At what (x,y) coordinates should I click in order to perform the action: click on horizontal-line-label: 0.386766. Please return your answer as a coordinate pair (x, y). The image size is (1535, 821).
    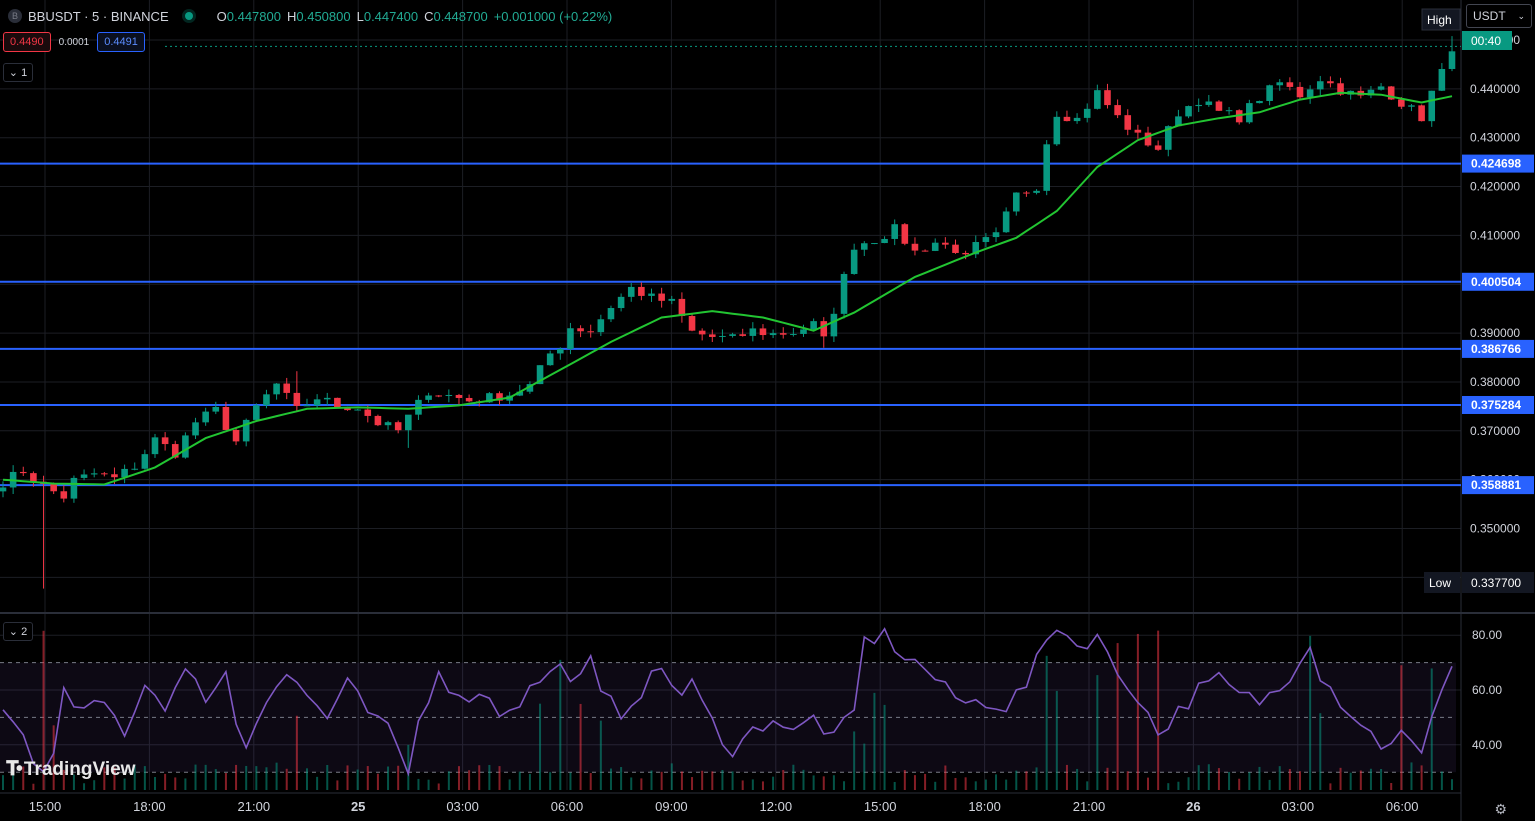
    Looking at the image, I should click on (1498, 348).